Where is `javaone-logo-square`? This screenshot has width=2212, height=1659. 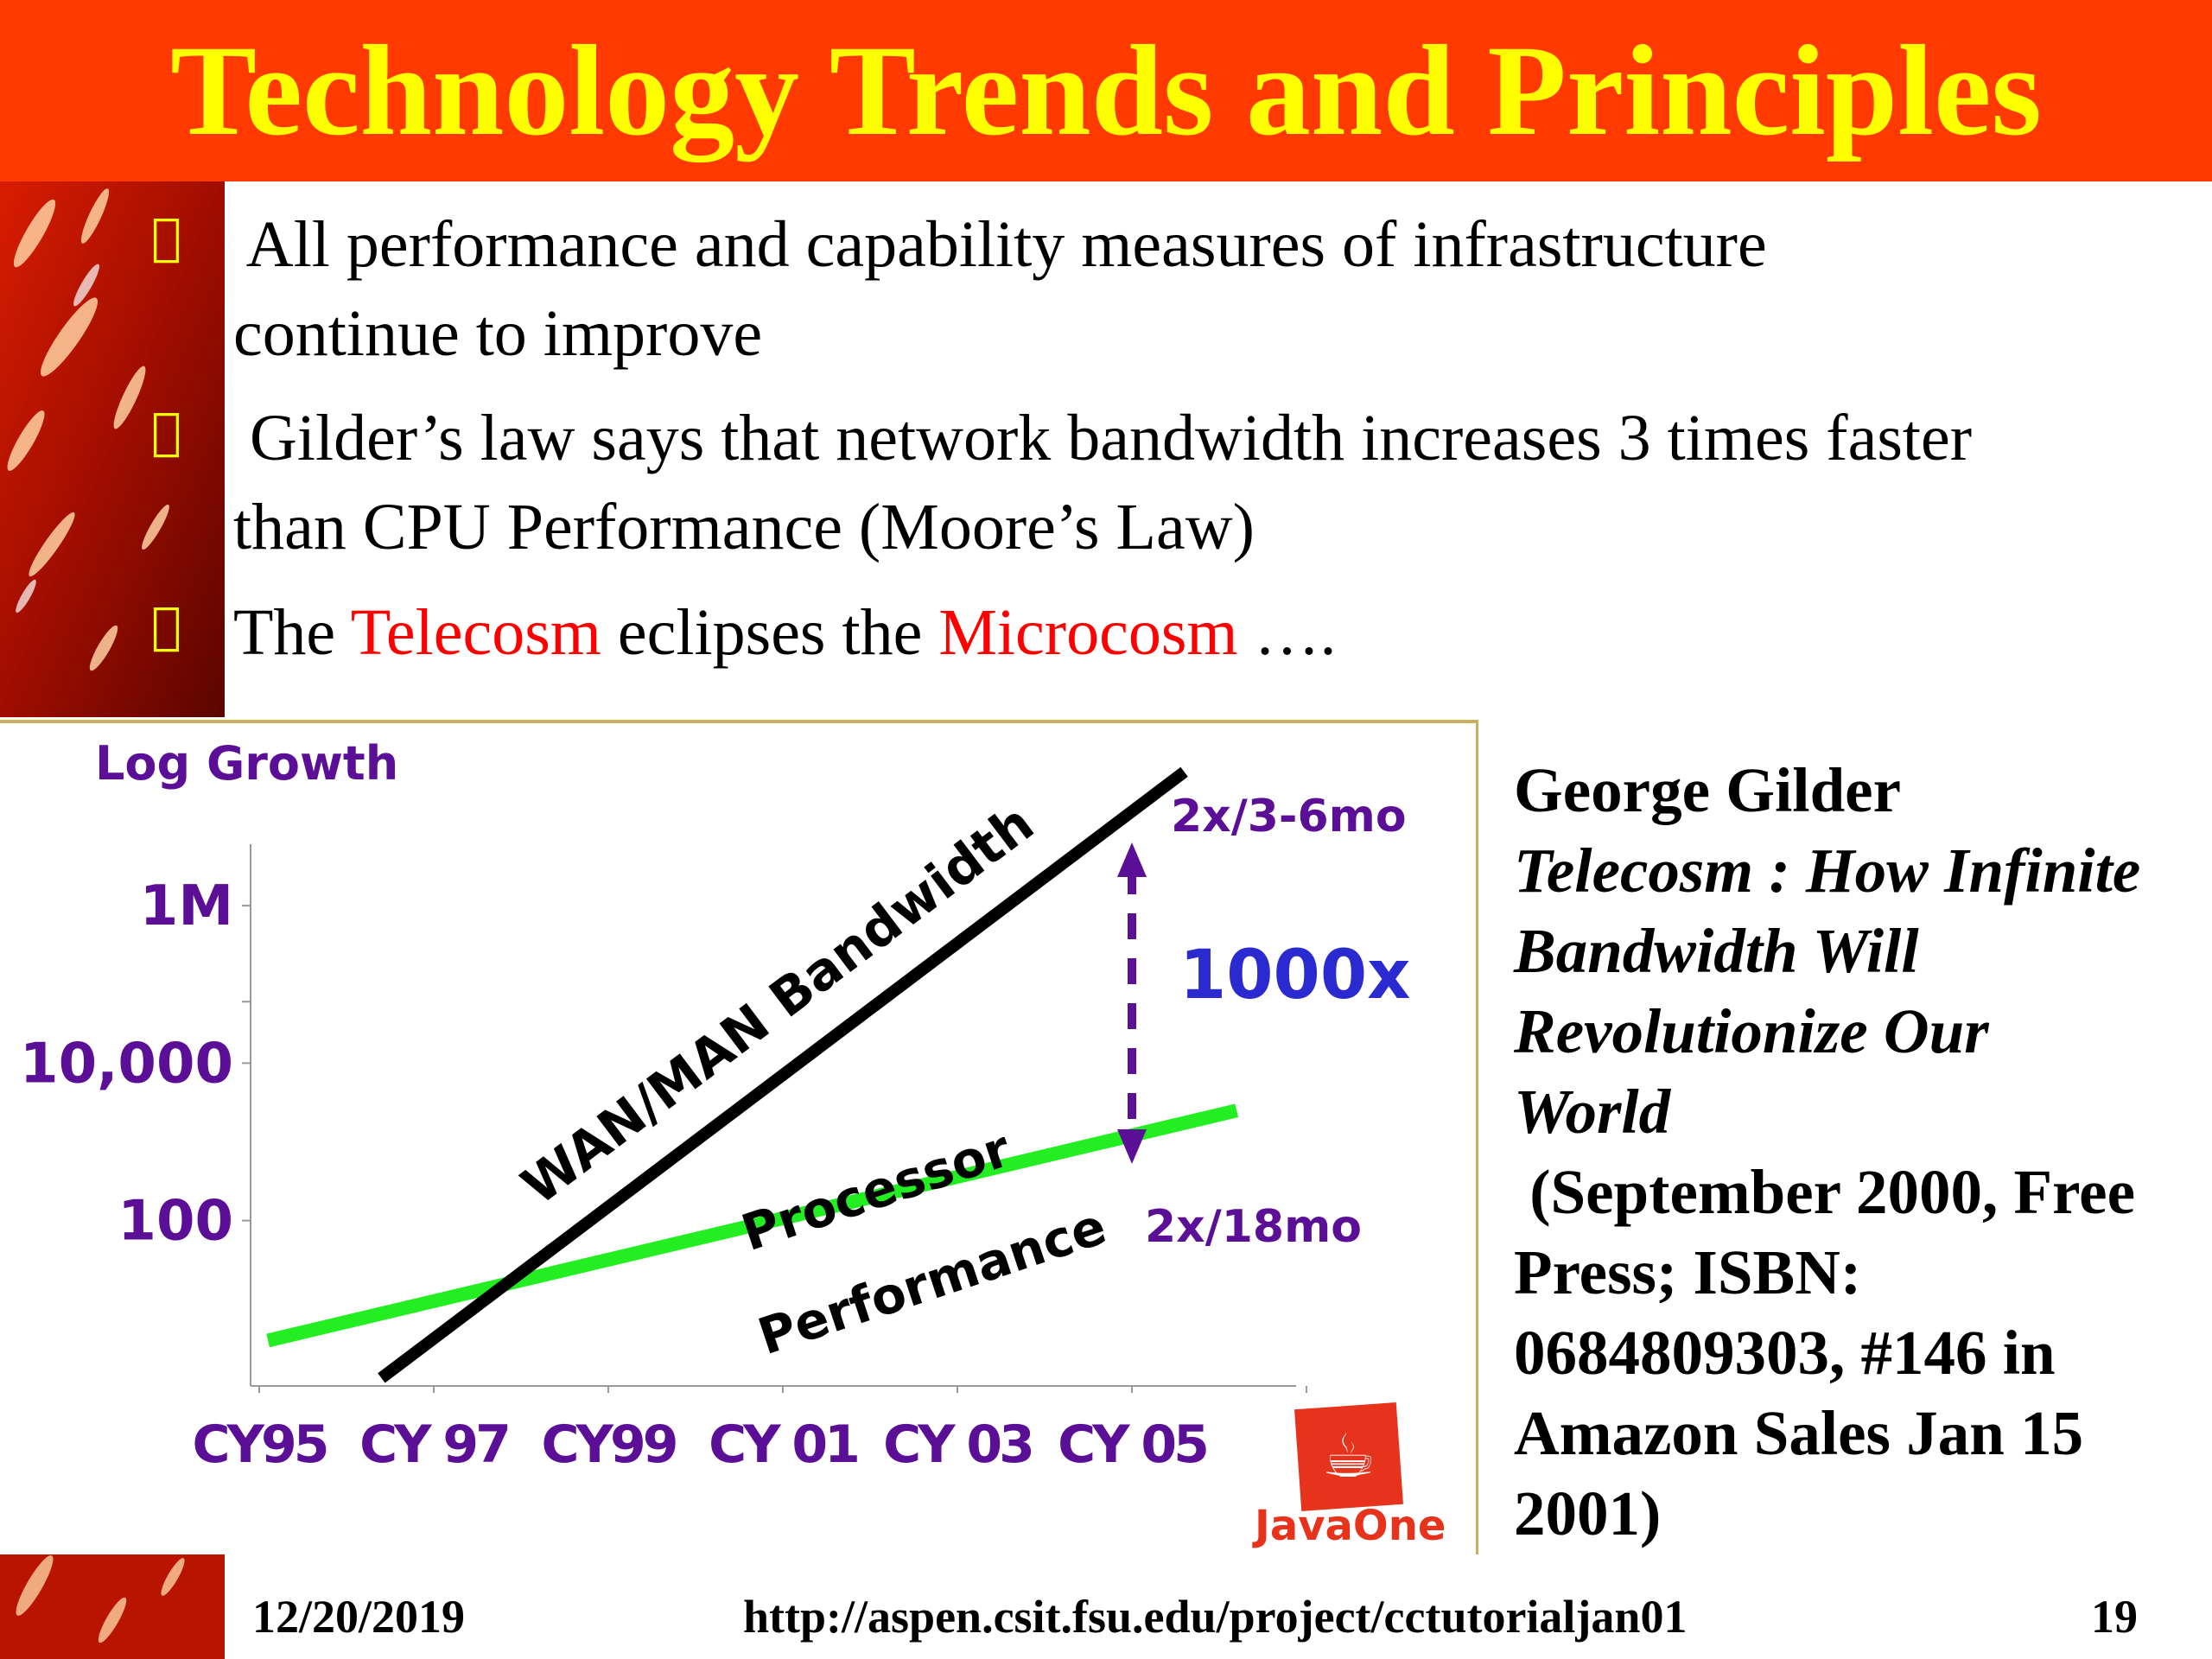
javaone-logo-square is located at coordinates (1348, 1456).